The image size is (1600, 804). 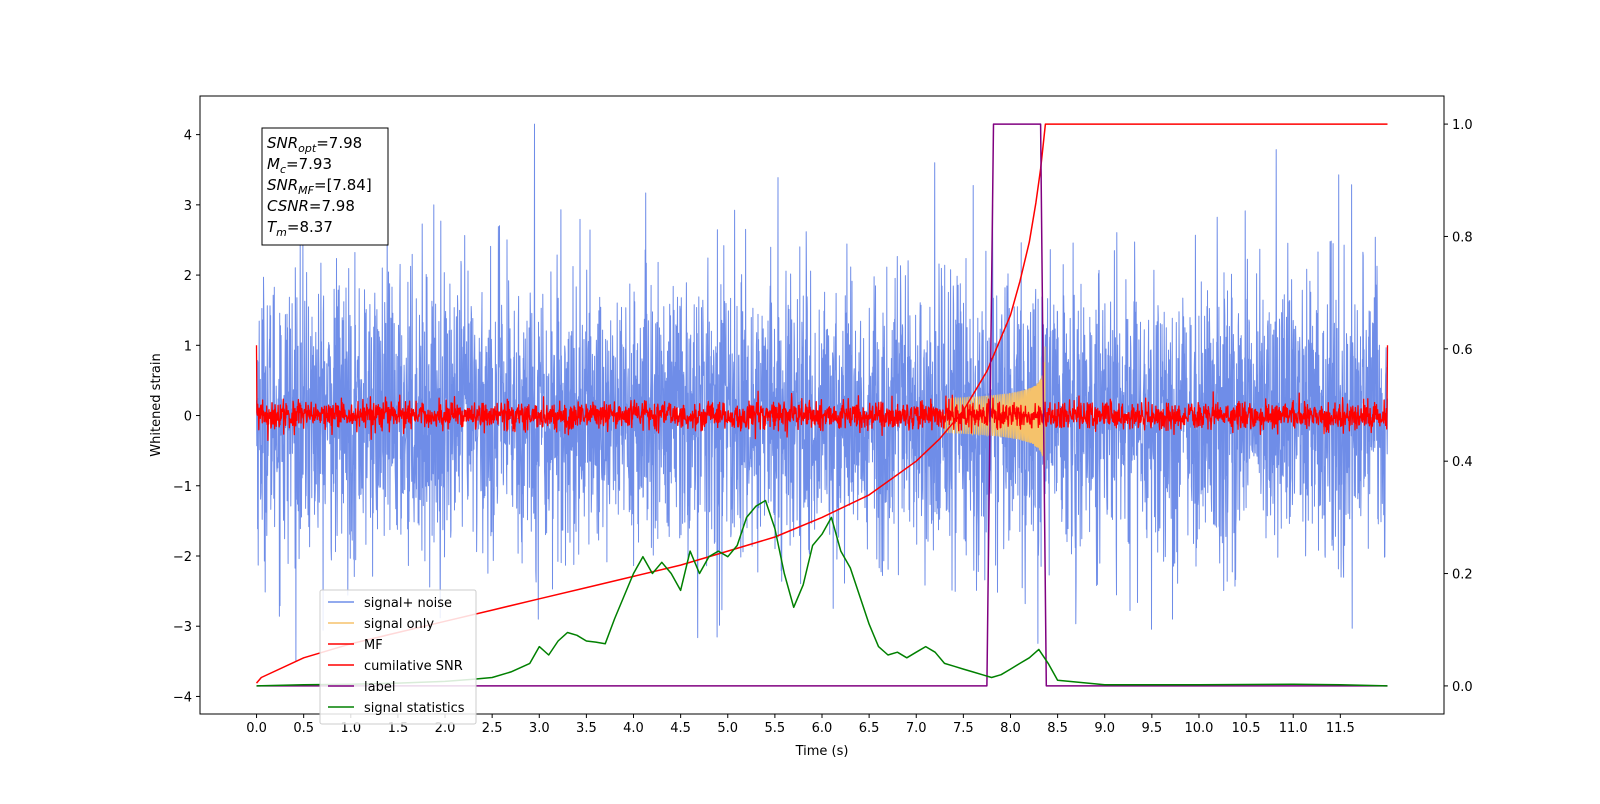 I want to click on legend-label: signal+ noise, so click(x=408, y=603).